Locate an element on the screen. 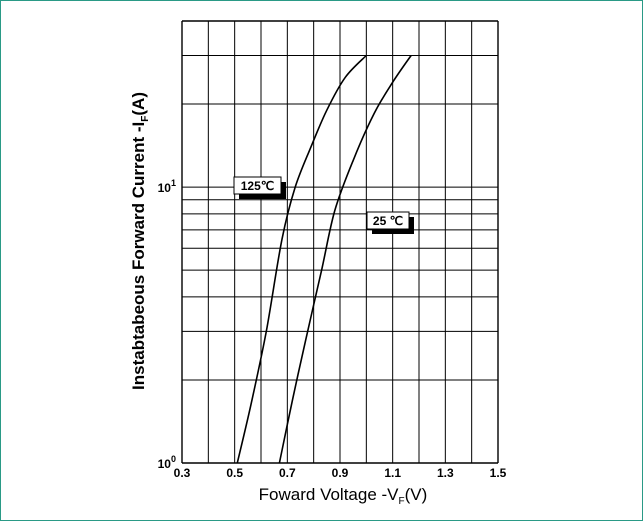 The image size is (643, 521). x-tick-label: 0.3 is located at coordinates (182, 473).